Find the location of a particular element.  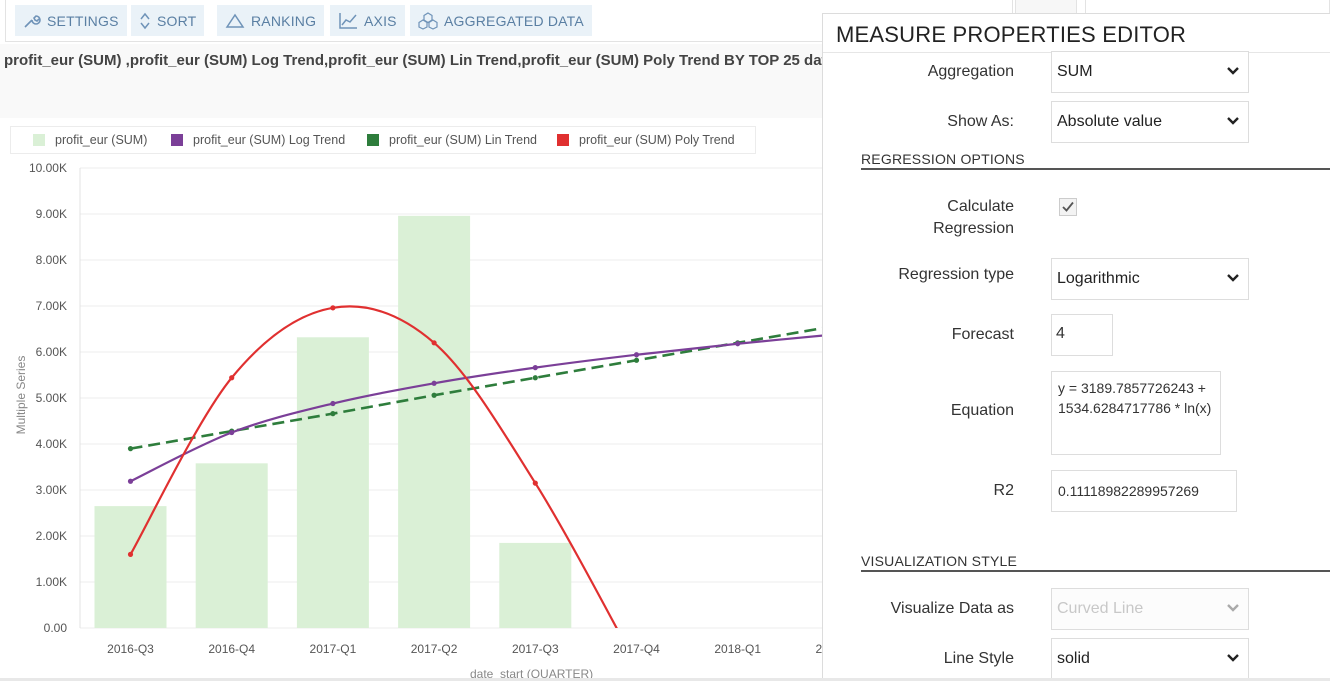

y-tick-label: 3.00K is located at coordinates (51, 490).